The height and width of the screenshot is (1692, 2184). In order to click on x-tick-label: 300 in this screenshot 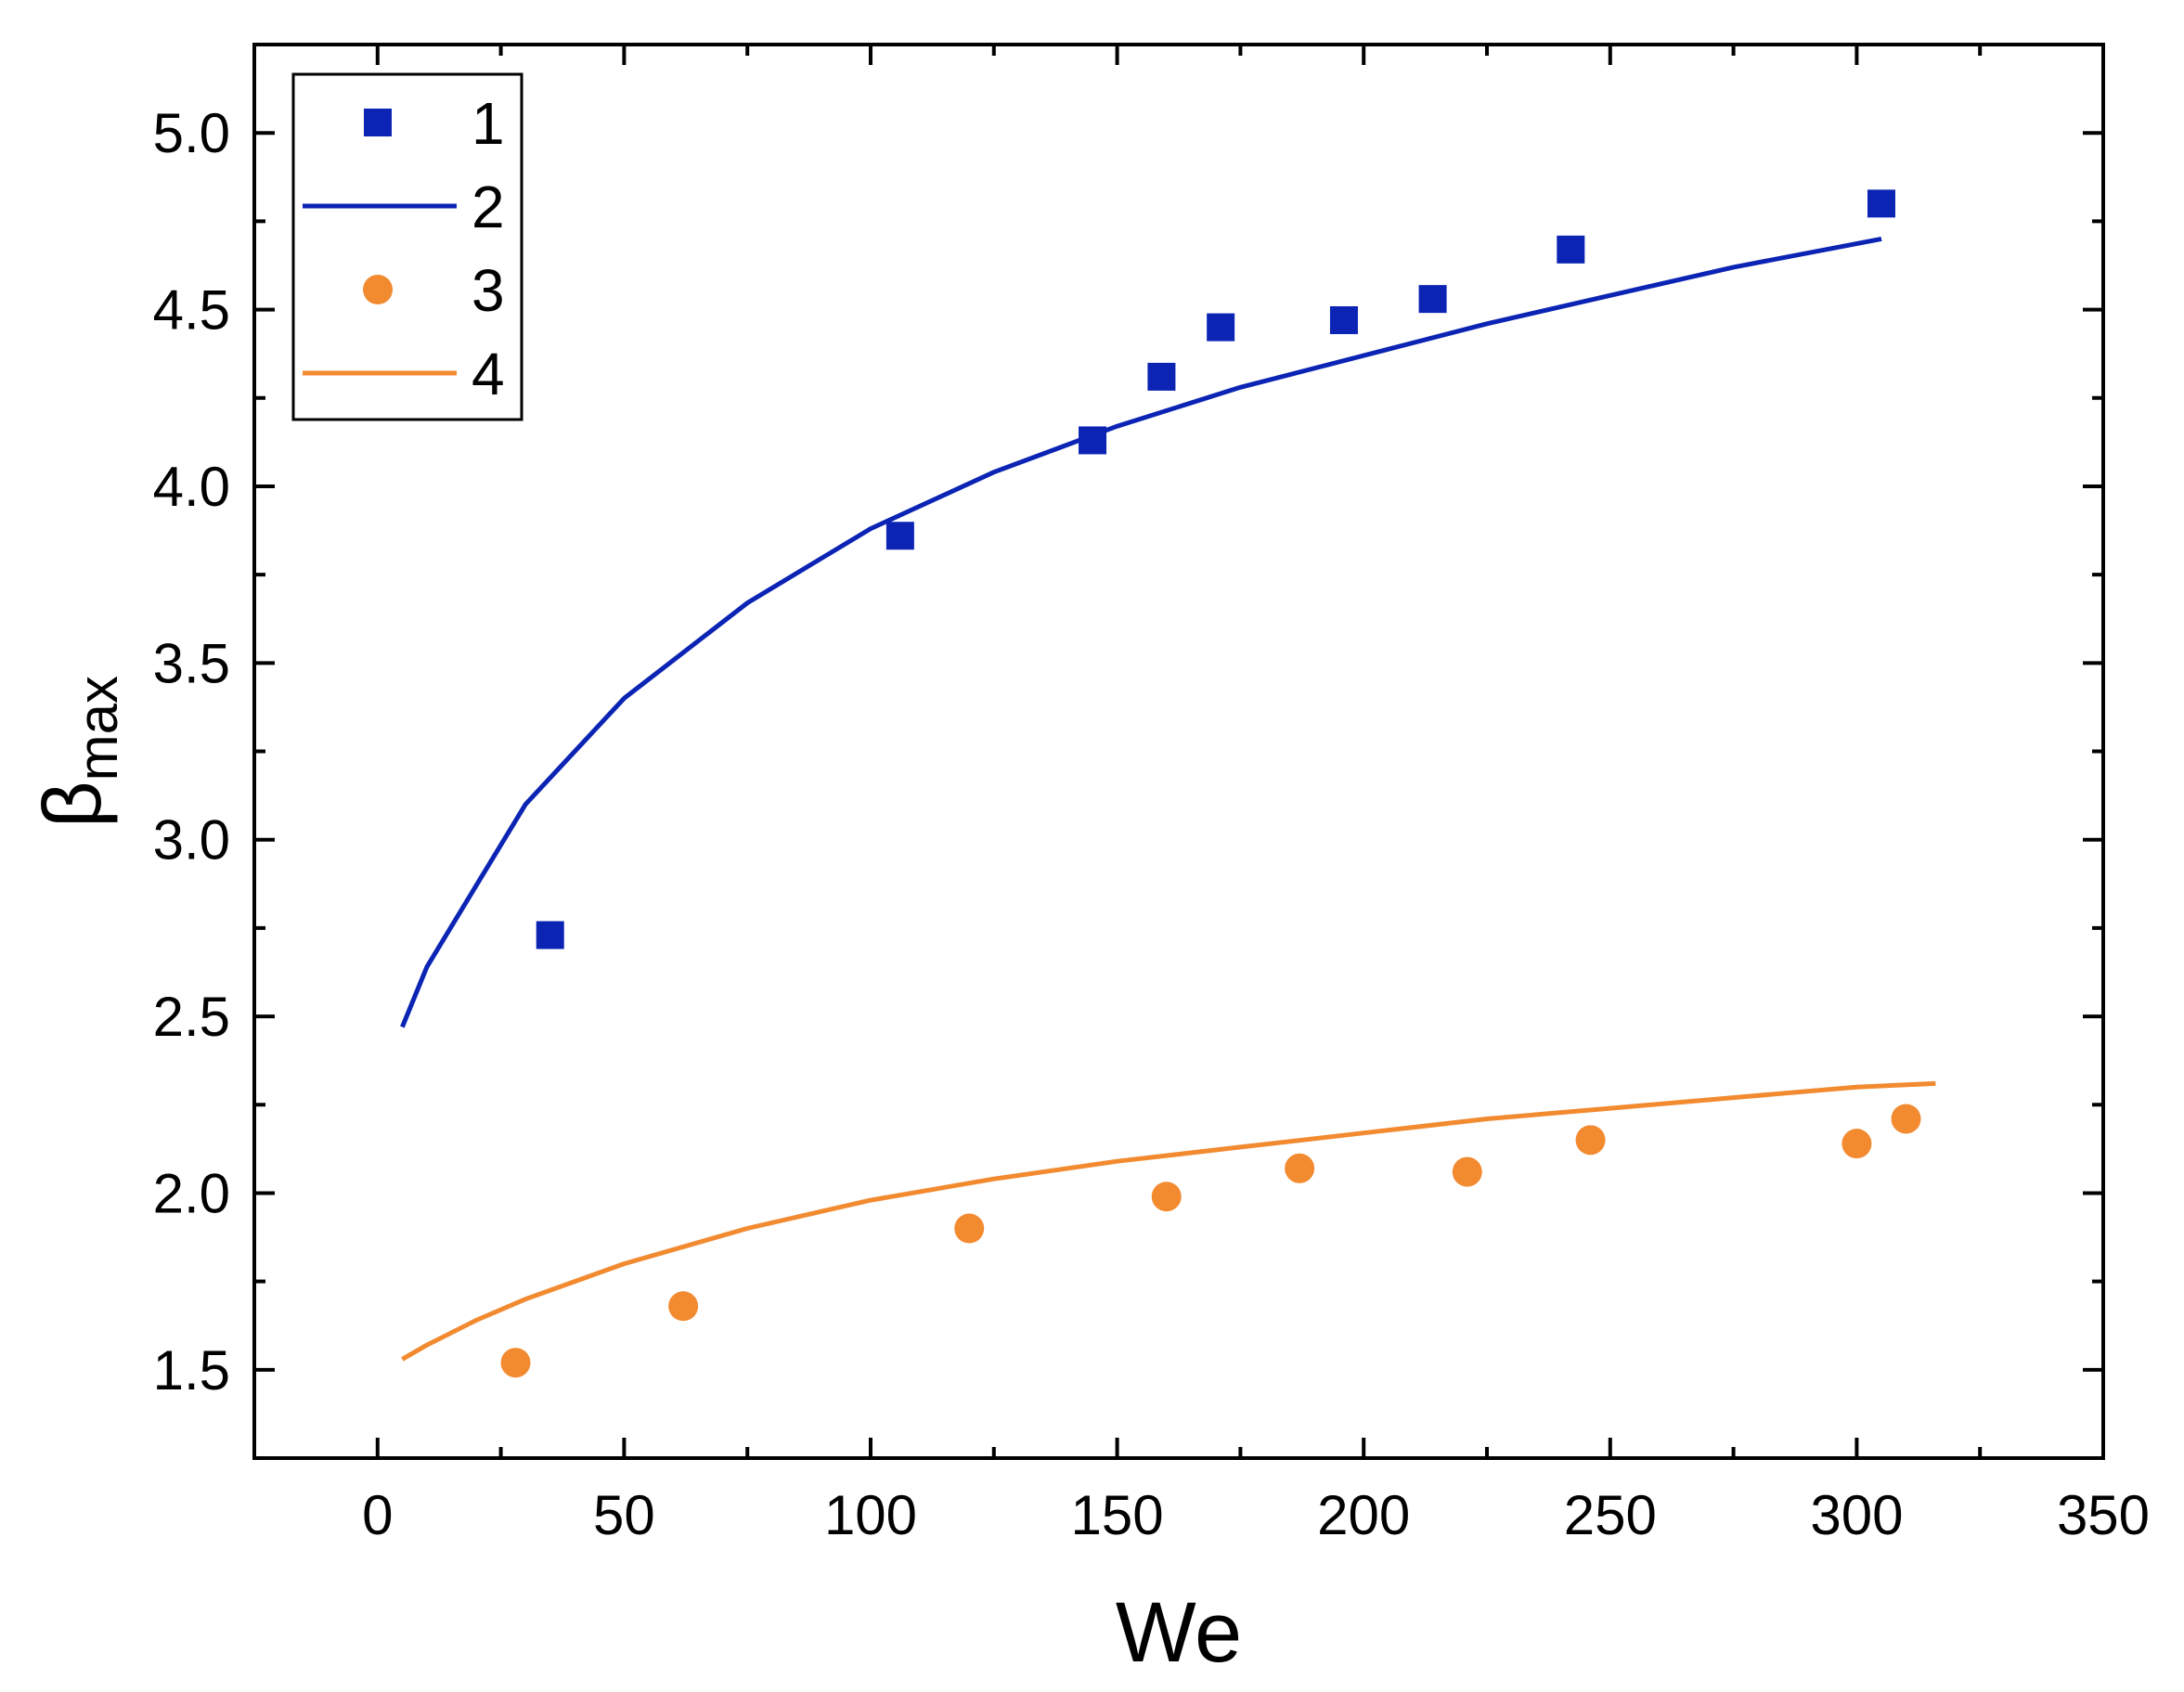, I will do `click(1856, 1515)`.